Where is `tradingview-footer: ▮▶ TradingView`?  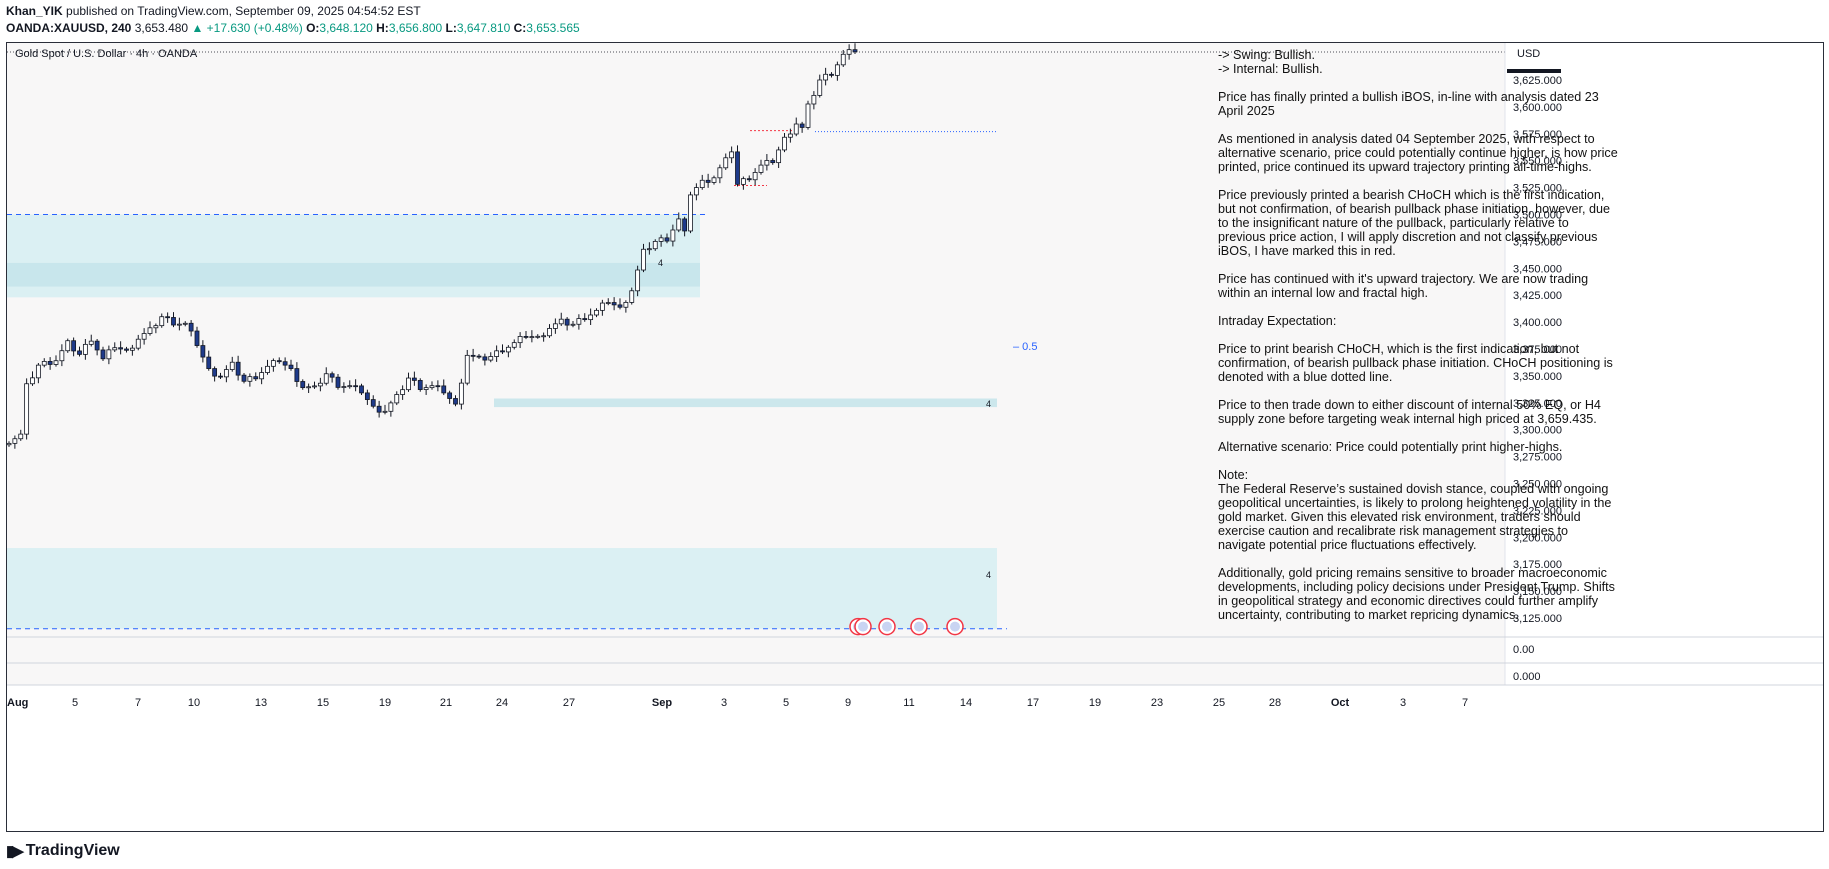
tradingview-footer: ▮▶ TradingView is located at coordinates (63, 851).